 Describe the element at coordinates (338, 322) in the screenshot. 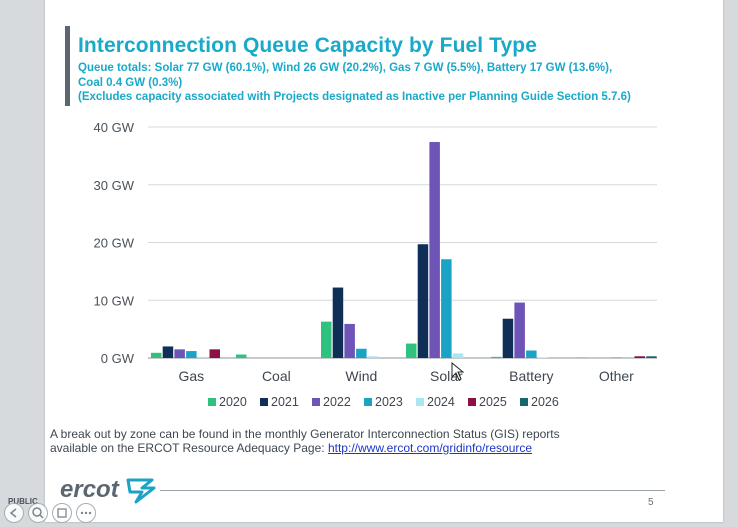

I see `bar-wind-2021` at that location.